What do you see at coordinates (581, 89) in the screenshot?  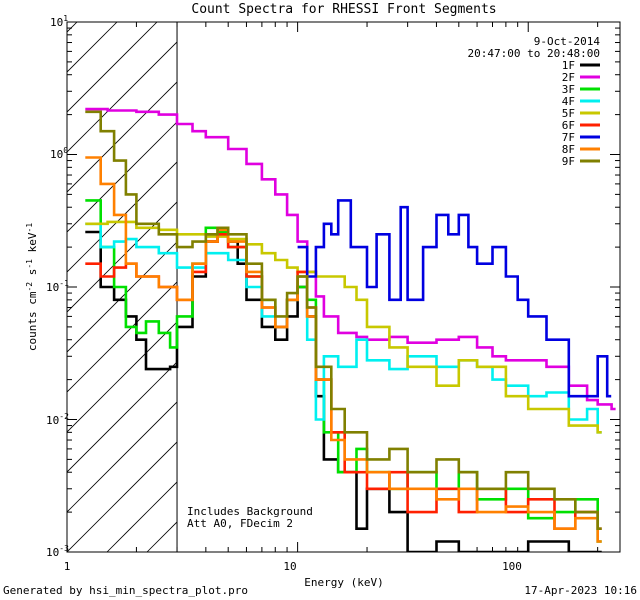 I see `legend-entry: 3F` at bounding box center [581, 89].